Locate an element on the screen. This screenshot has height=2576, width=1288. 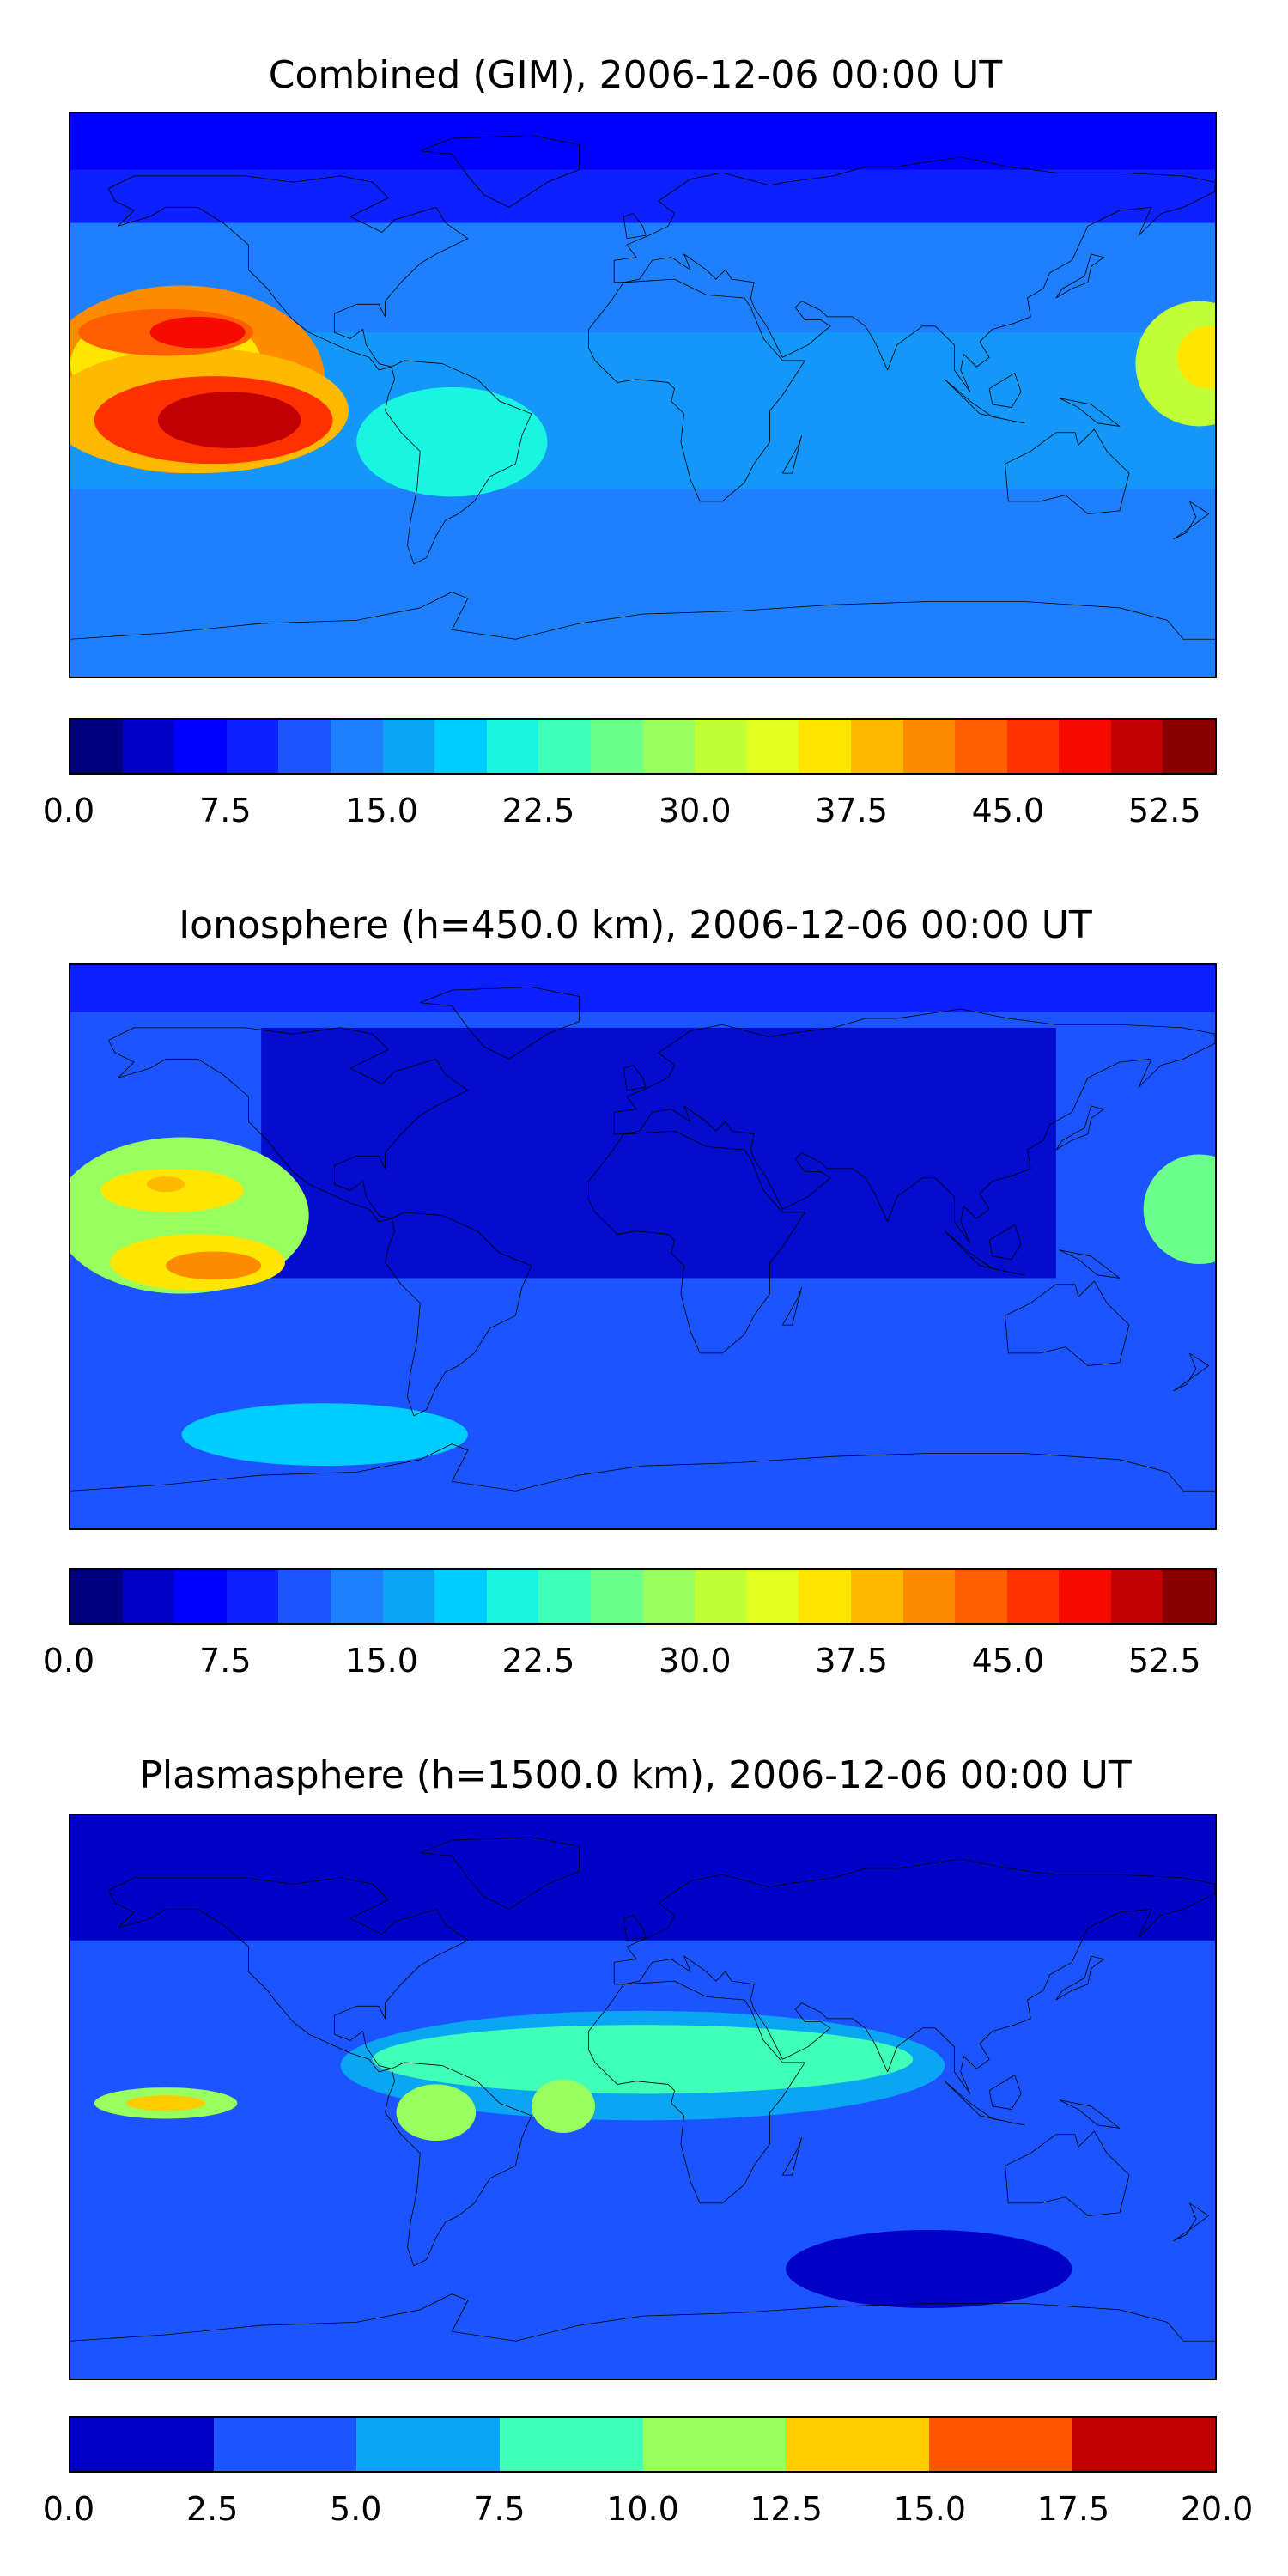
colorbar-tick-label: 10.0 is located at coordinates (642, 2509).